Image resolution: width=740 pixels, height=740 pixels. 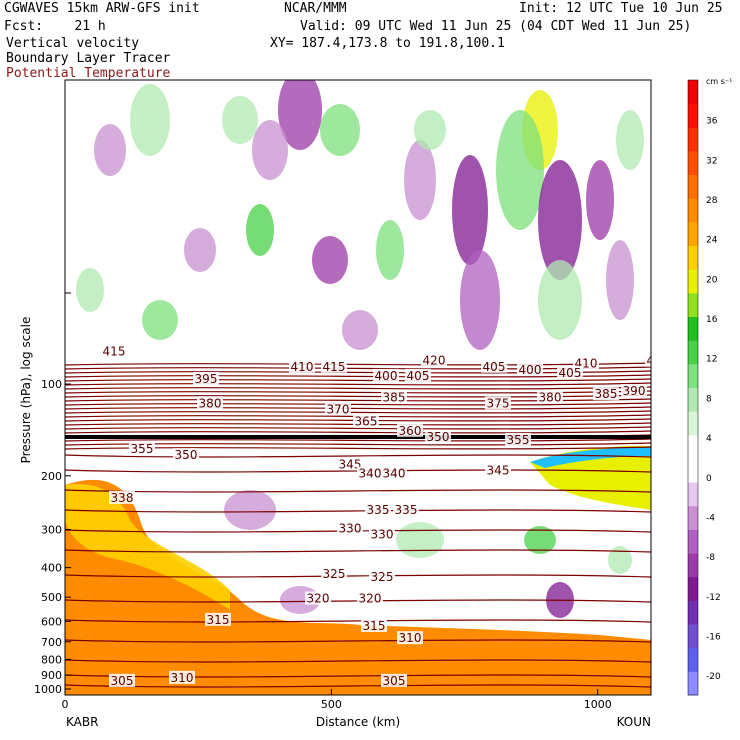 What do you see at coordinates (712, 241) in the screenshot?
I see `colorbar-tick-label: 24` at bounding box center [712, 241].